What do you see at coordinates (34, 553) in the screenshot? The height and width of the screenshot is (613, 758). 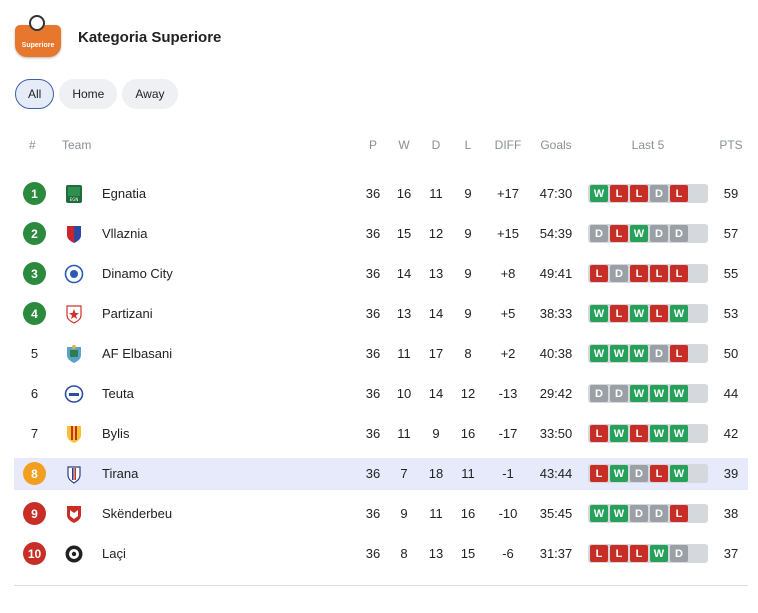 I see `rank-badge: 10` at bounding box center [34, 553].